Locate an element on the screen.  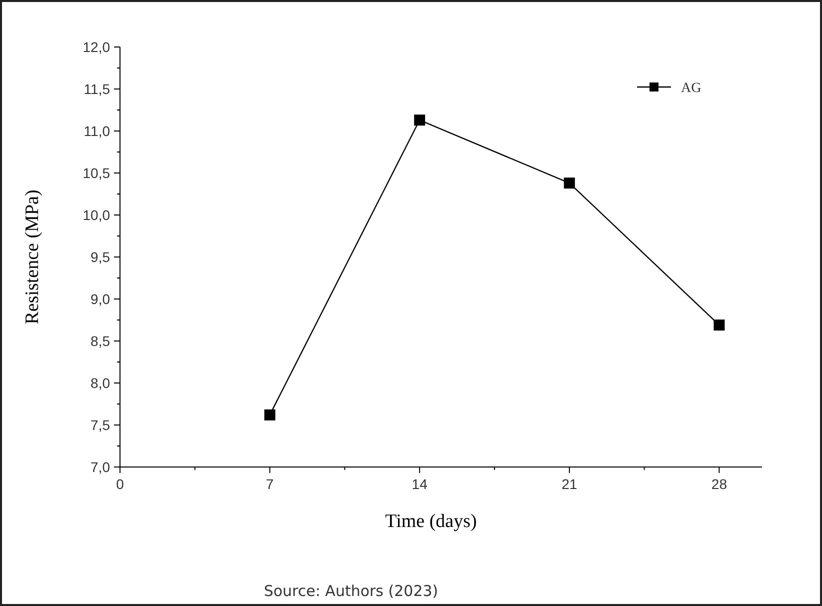
x-tick-label: 7 is located at coordinates (270, 484).